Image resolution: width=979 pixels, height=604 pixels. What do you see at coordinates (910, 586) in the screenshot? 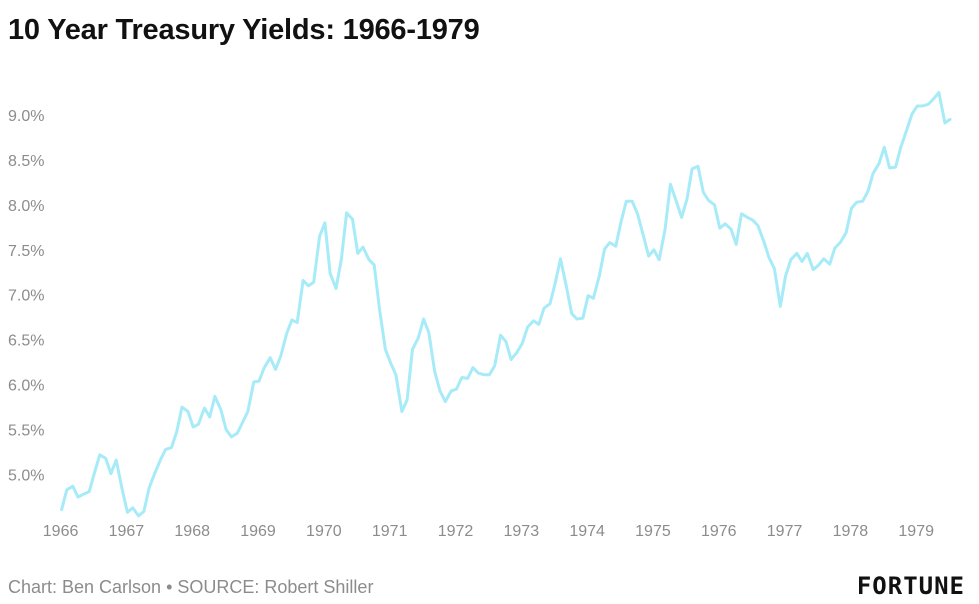
I see `fortune-logo: FORTUNE` at bounding box center [910, 586].